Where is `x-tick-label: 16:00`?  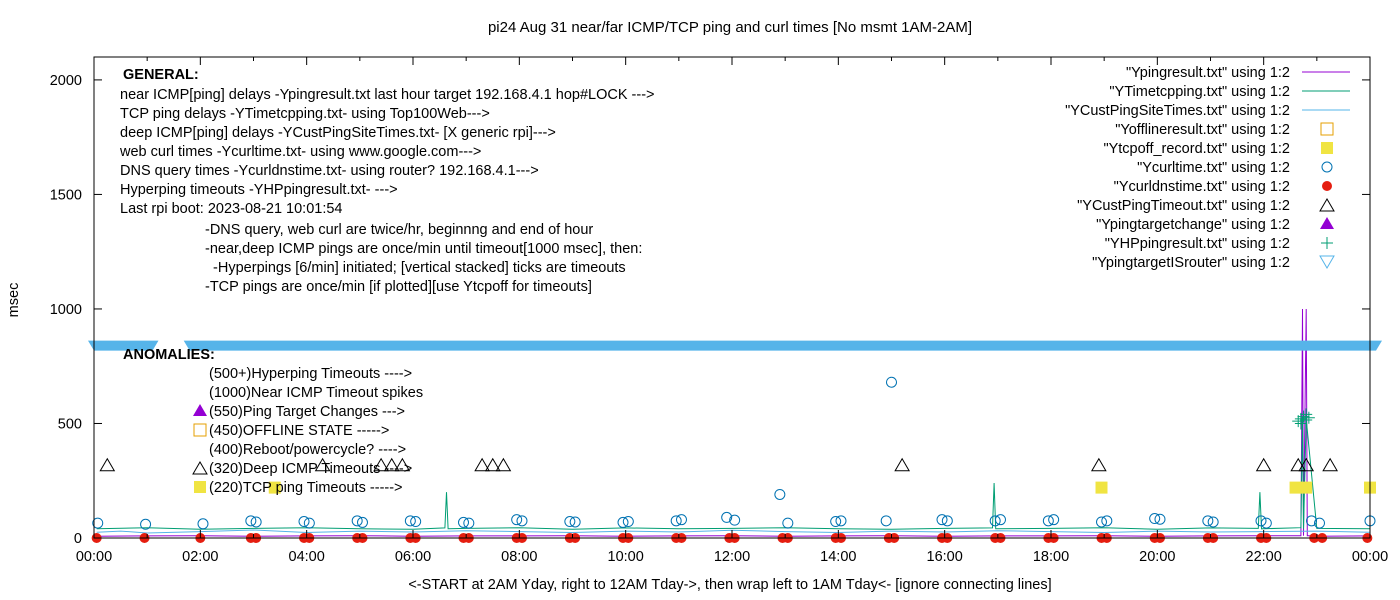 x-tick-label: 16:00 is located at coordinates (945, 557).